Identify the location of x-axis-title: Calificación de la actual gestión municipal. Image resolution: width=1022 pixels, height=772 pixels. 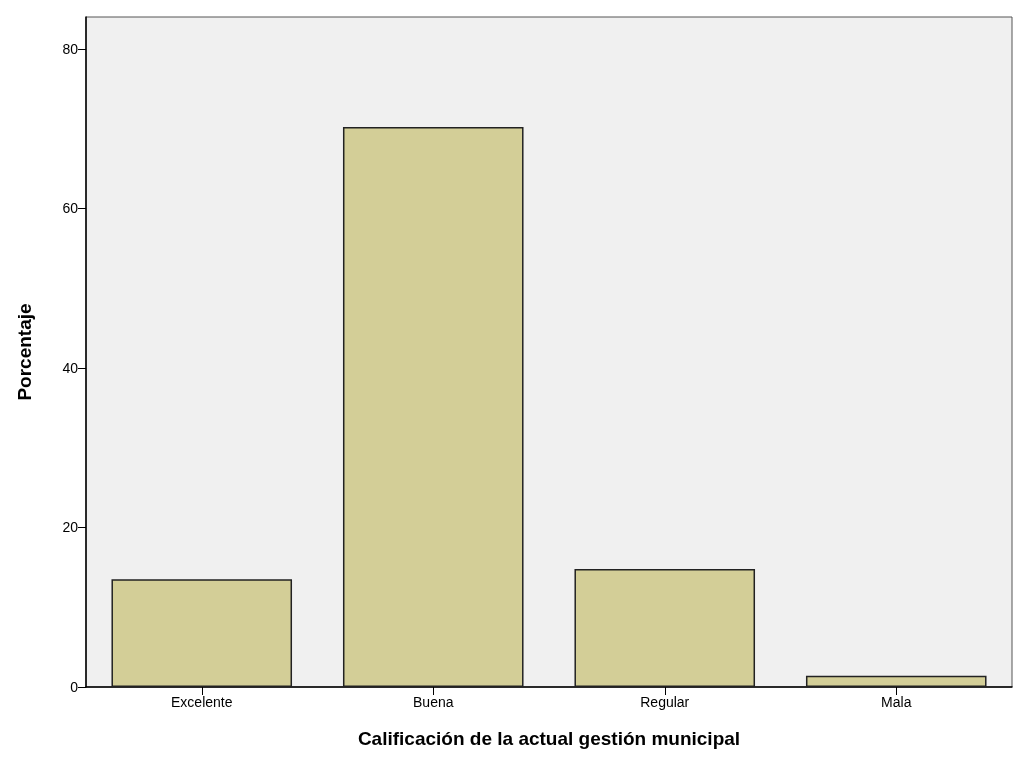
(549, 738).